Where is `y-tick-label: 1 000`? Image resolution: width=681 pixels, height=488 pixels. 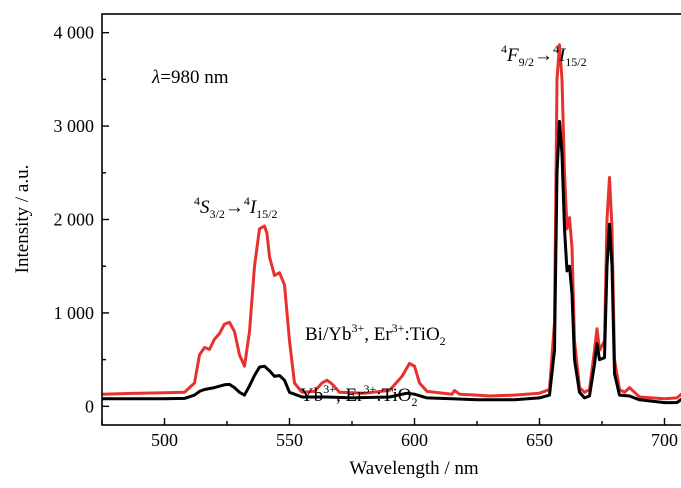 y-tick-label: 1 000 is located at coordinates (74, 313).